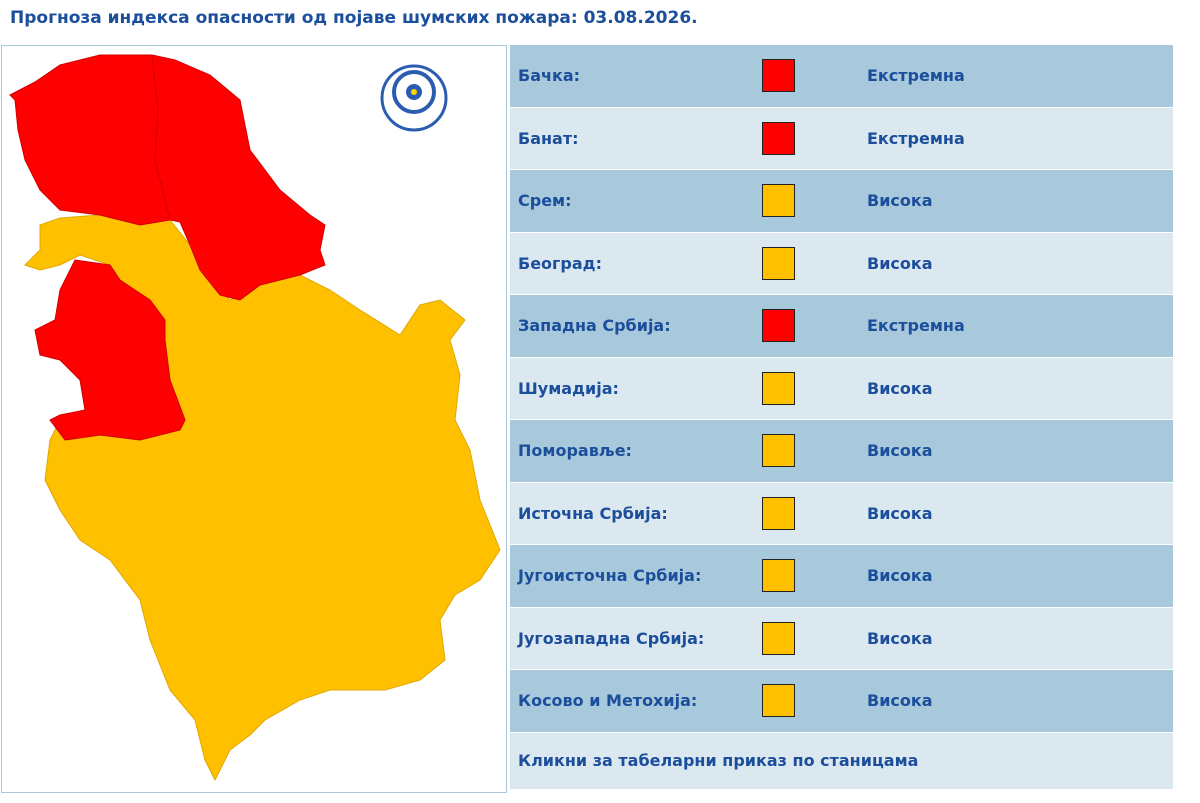 The width and height of the screenshot is (1200, 803). I want to click on table-row: Косово и Метохија: Висока, so click(841, 701).